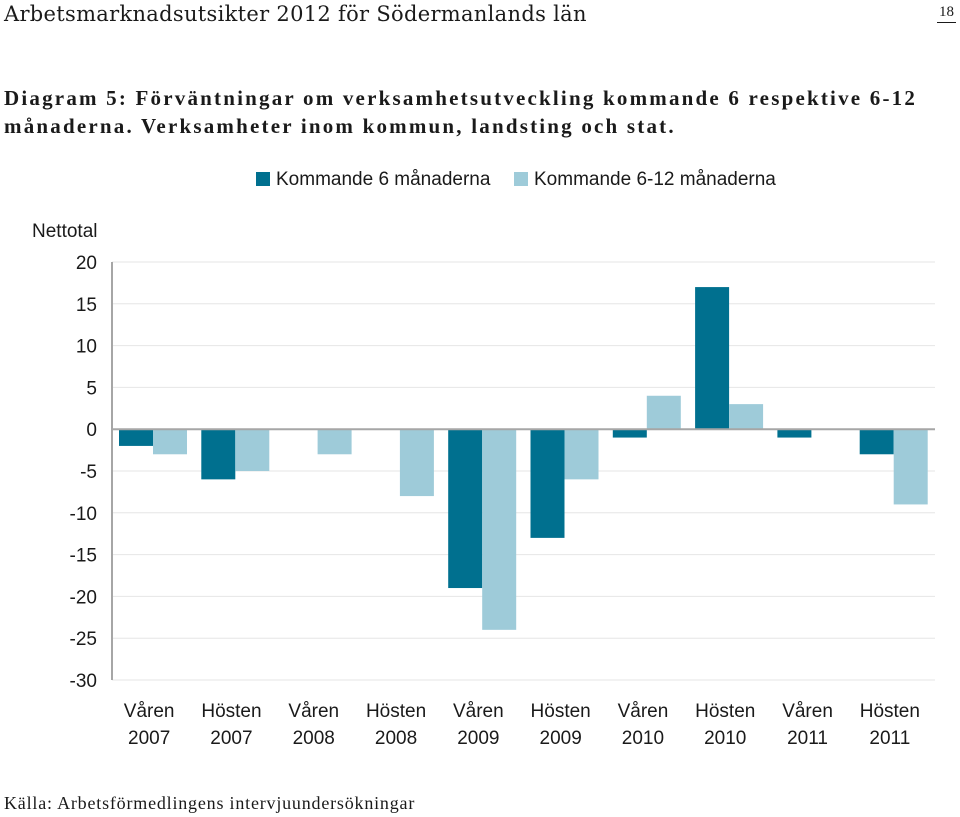  I want to click on y-tick-label: 10, so click(86, 347).